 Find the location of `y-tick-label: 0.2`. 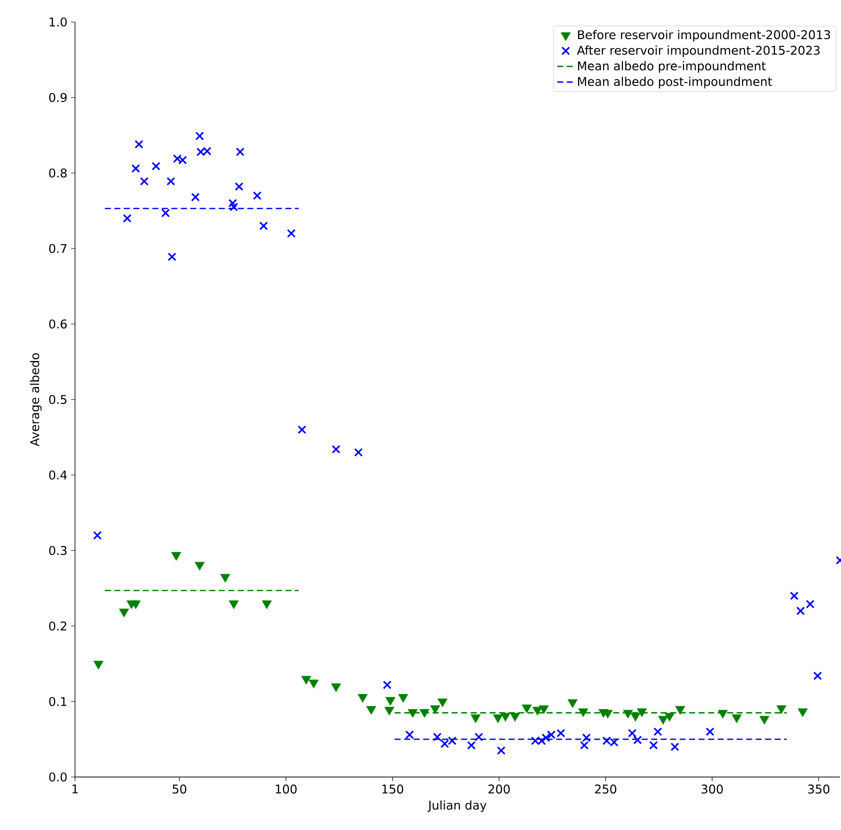

y-tick-label: 0.2 is located at coordinates (57, 626).